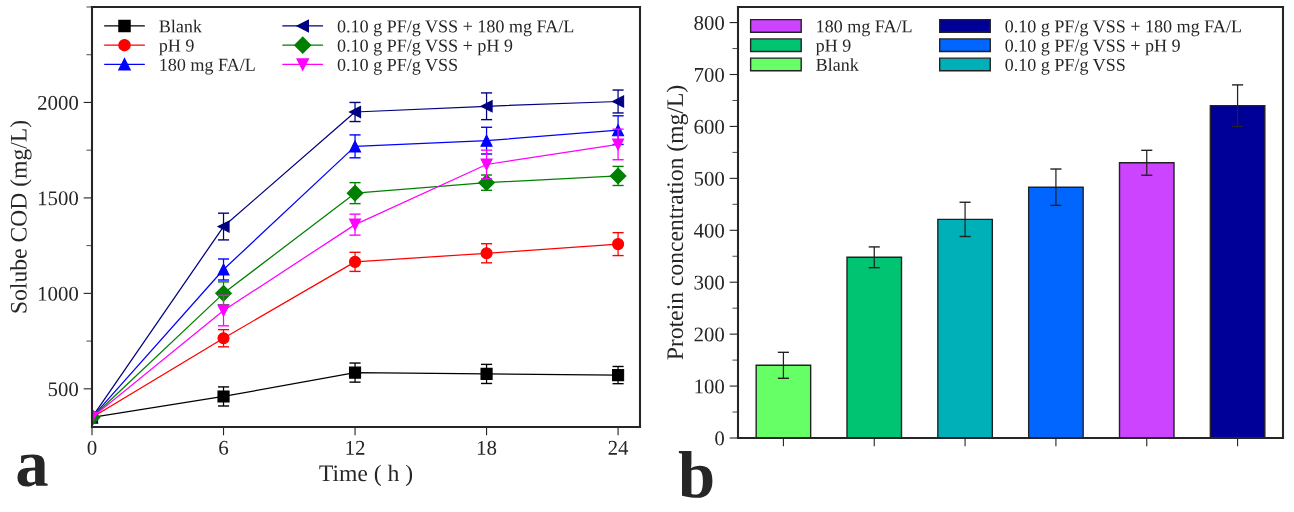  What do you see at coordinates (709, 282) in the screenshot?
I see `y-tick-label: 300` at bounding box center [709, 282].